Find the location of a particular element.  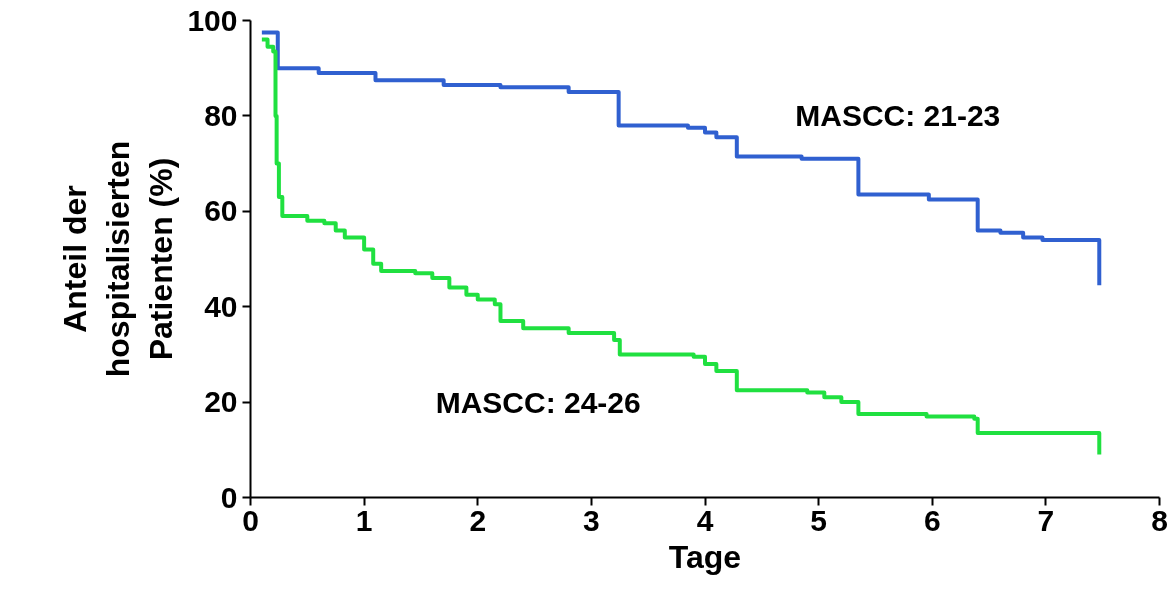

x-tick-label: 7 is located at coordinates (1046, 520).